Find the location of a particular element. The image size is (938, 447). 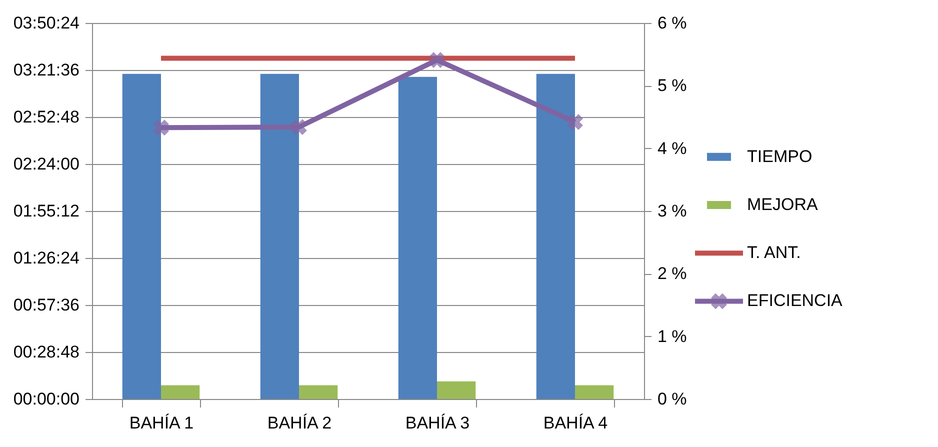

x-tick-label: BAHÍA 4 is located at coordinates (575, 423).